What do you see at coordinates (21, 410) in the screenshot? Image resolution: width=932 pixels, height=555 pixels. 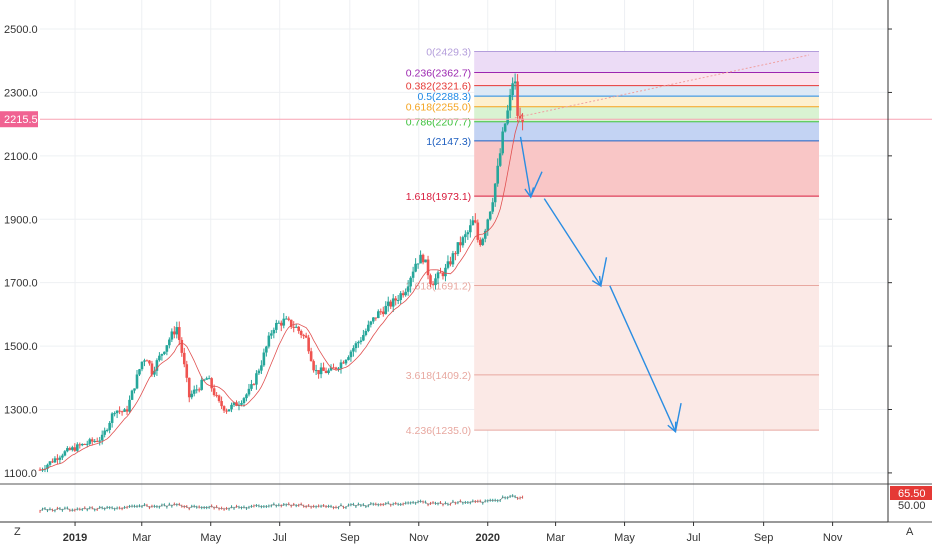 I see `price-tick-label: 1300.0` at bounding box center [21, 410].